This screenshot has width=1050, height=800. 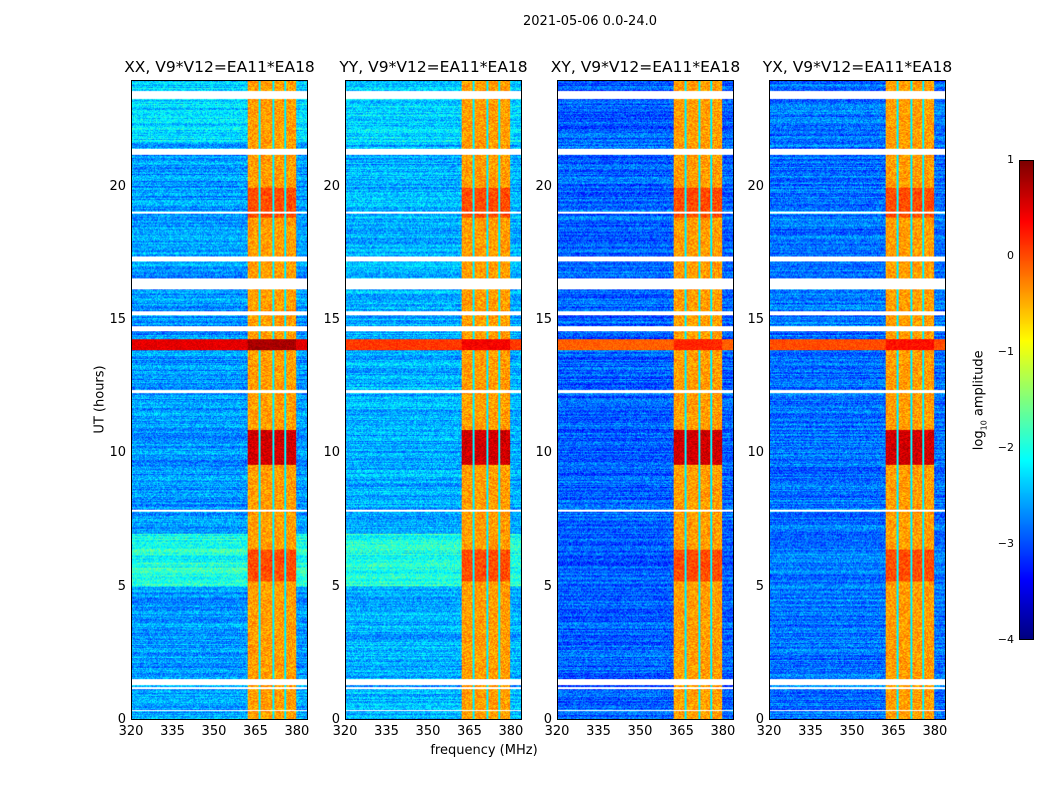 I want to click on panel-title: XX, V9*V12=EA11*EA18, so click(x=219, y=67).